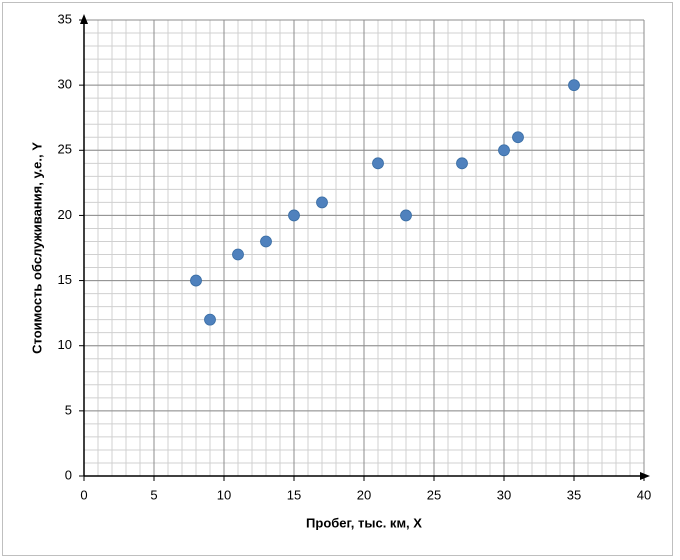  Describe the element at coordinates (65, 344) in the screenshot. I see `y-tick-label: 10` at that location.